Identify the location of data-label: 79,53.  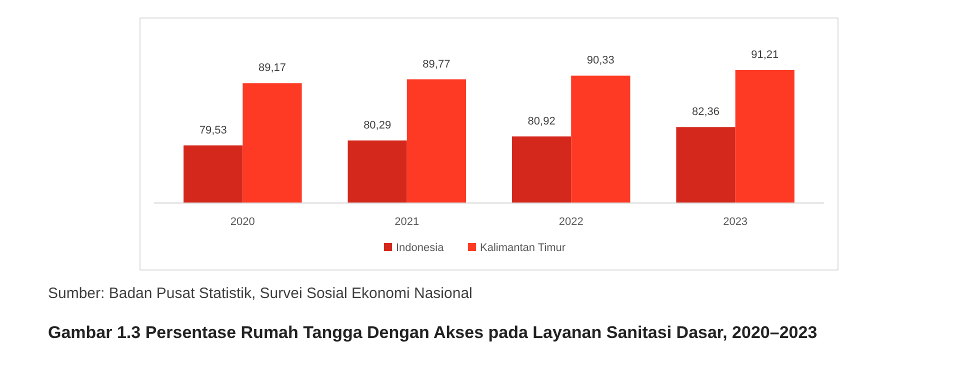
(213, 130).